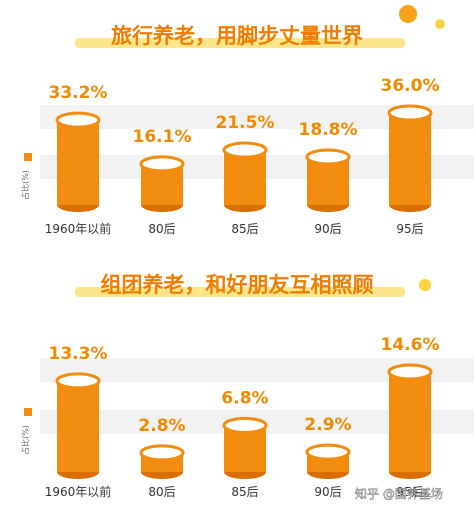 The height and width of the screenshot is (517, 474). Describe the element at coordinates (78, 93) in the screenshot. I see `value-label: 33.2%` at that location.